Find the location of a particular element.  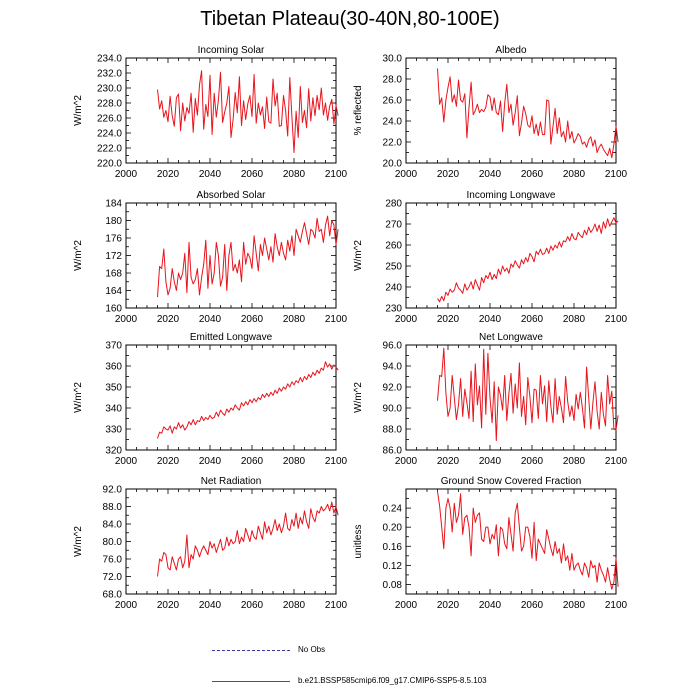

y-tick-label: 0.24 is located at coordinates (393, 509).